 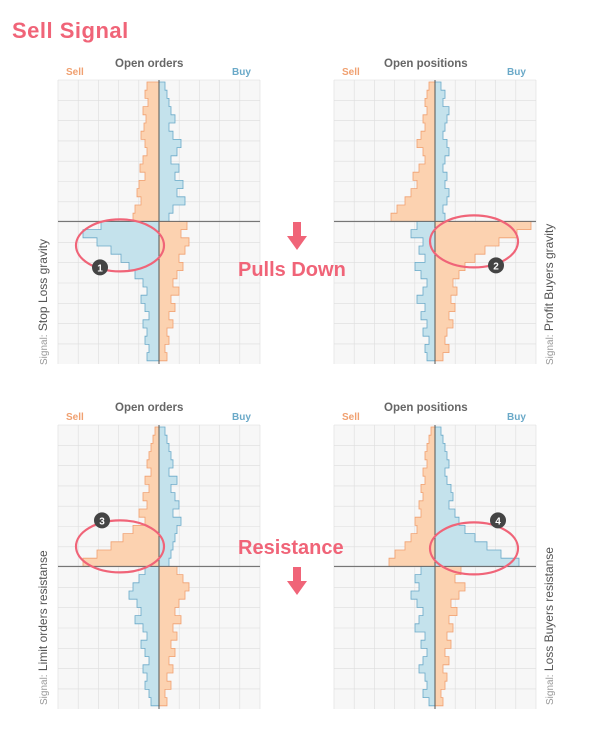 I want to click on depth-chart: 3, so click(x=159, y=566).